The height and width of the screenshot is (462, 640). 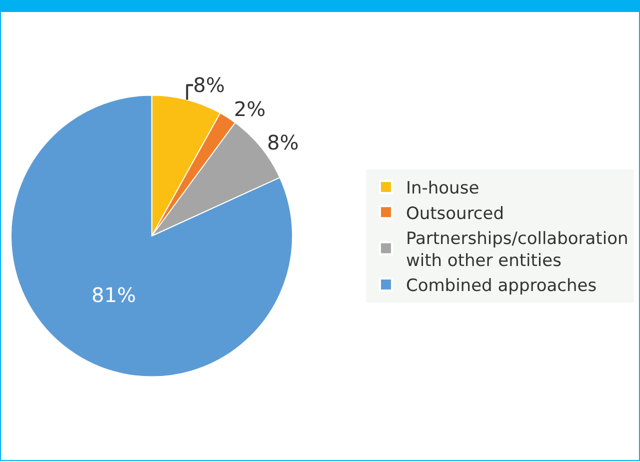 What do you see at coordinates (443, 188) in the screenshot?
I see `legend-label: In-house` at bounding box center [443, 188].